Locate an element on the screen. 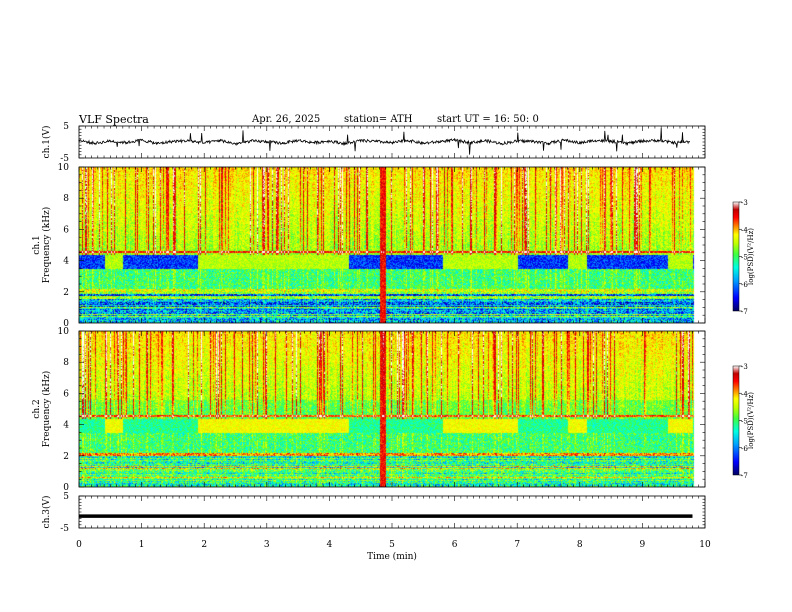 The image size is (792, 612). x-tick-label: 10 is located at coordinates (705, 545).